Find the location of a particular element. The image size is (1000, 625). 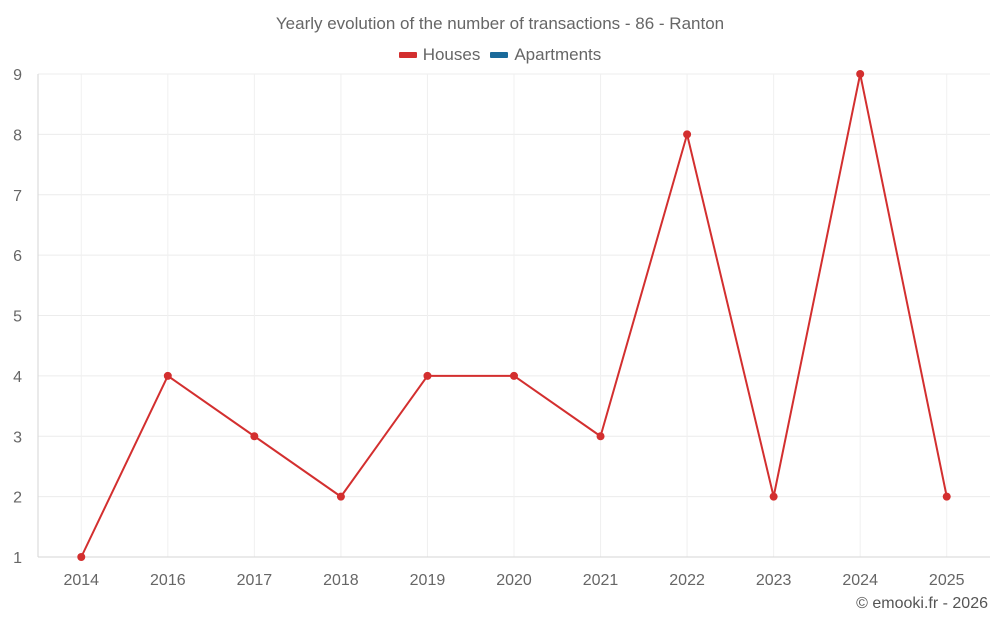

legend-item-apartments: Apartments is located at coordinates (545, 55).